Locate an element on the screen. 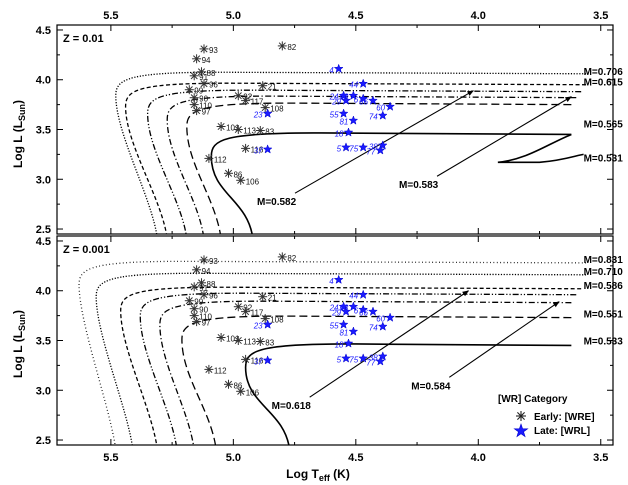 This screenshot has height=485, width=628. early-star-label-117: 117 is located at coordinates (257, 313).